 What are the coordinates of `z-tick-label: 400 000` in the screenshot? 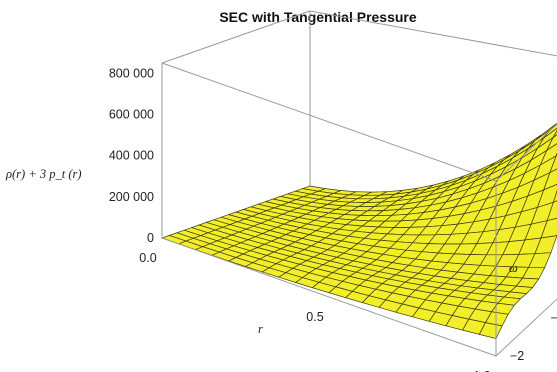 It's located at (131, 156).